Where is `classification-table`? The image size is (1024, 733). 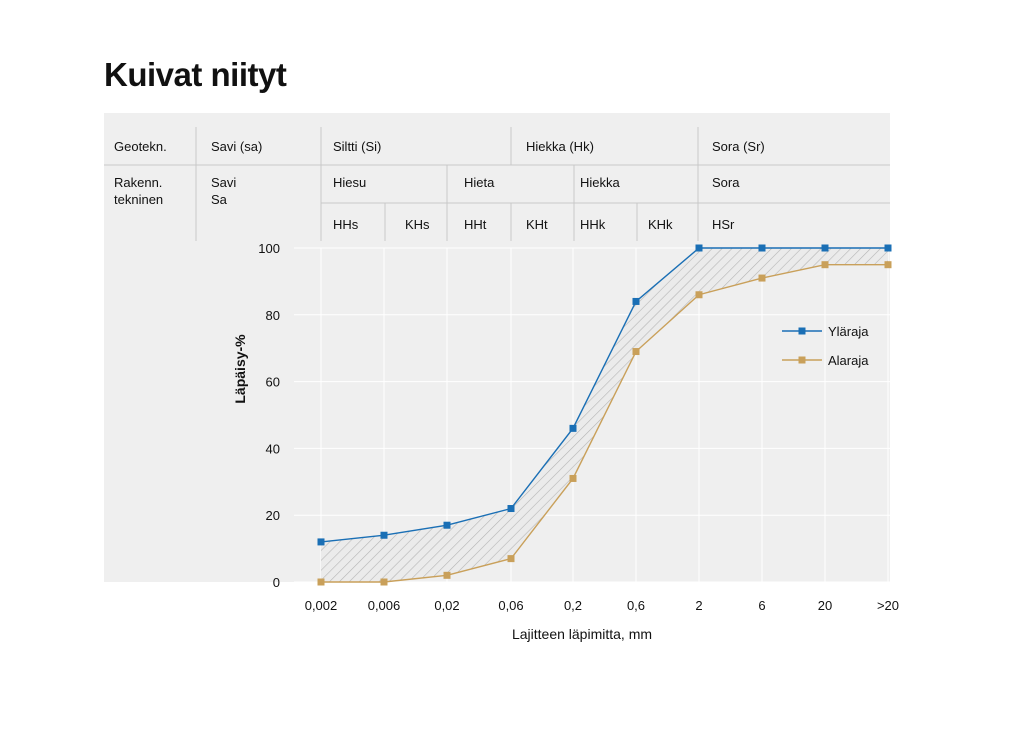 classification-table is located at coordinates (497, 177).